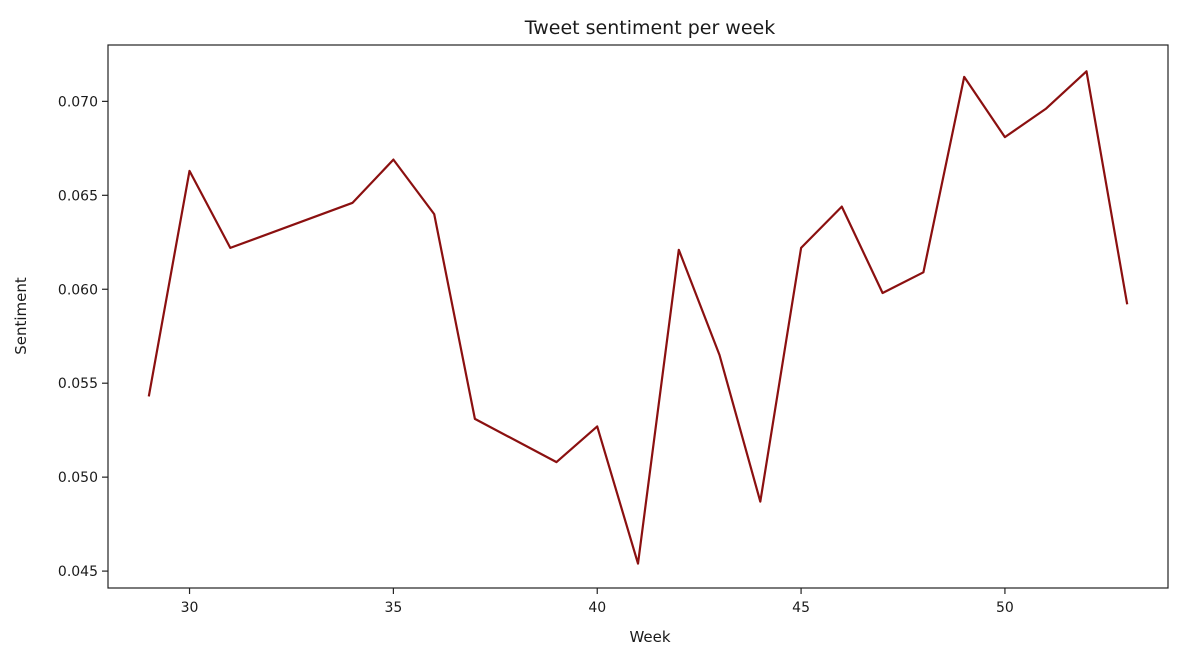 This screenshot has height=649, width=1184. What do you see at coordinates (78, 102) in the screenshot?
I see `y-tick-label: 0.070` at bounding box center [78, 102].